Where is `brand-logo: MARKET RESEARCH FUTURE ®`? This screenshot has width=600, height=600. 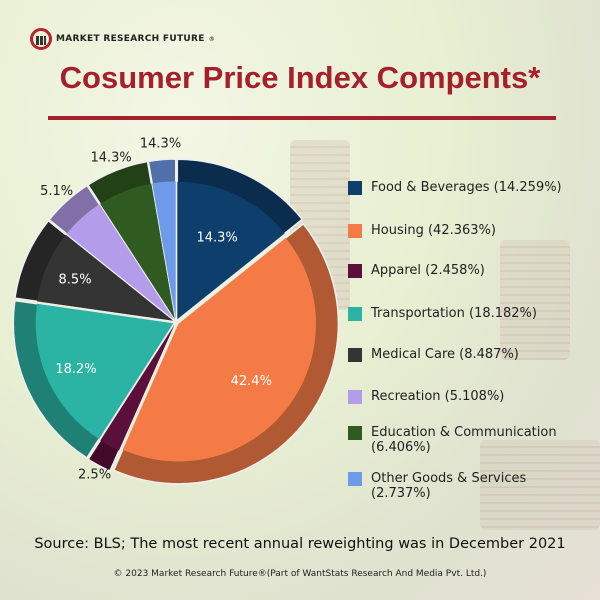 brand-logo: MARKET RESEARCH FUTURE ® is located at coordinates (122, 39).